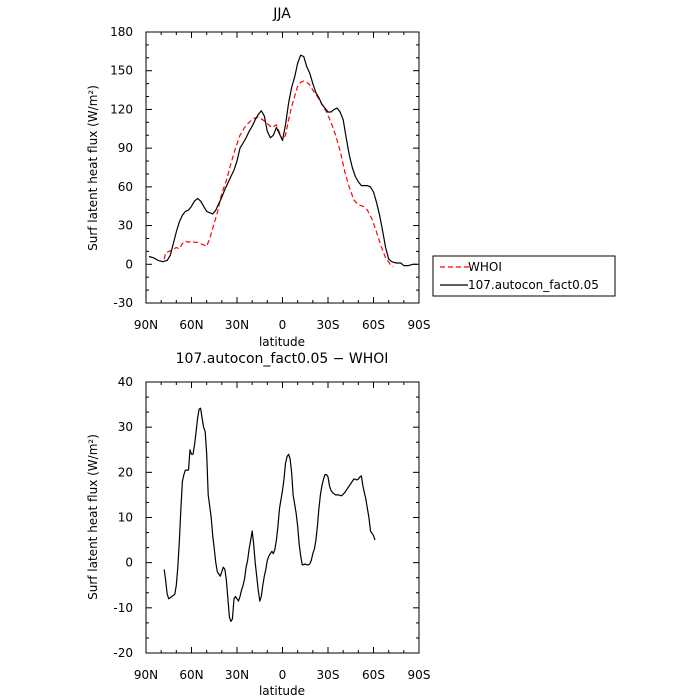 The image size is (700, 700). I want to click on x-tick-label-top: 0, so click(283, 325).